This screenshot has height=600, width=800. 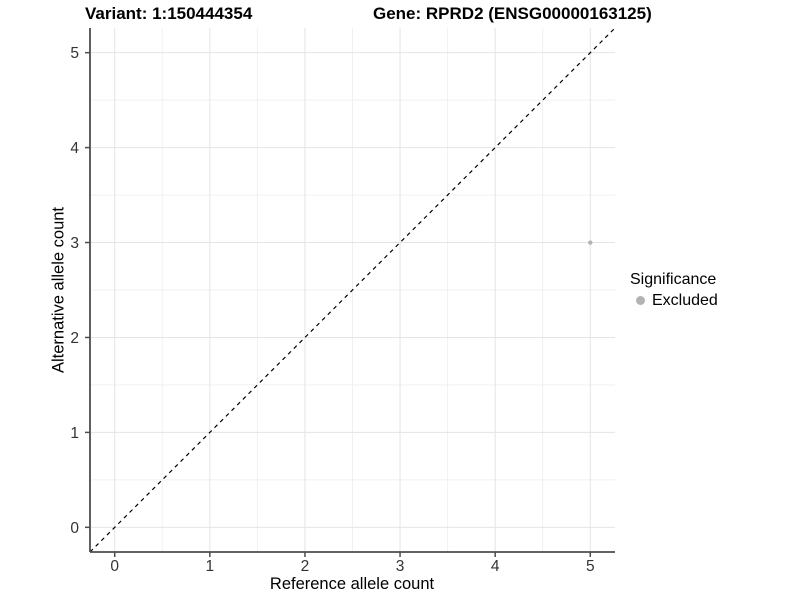 I want to click on legend-title: Significance, so click(x=673, y=279).